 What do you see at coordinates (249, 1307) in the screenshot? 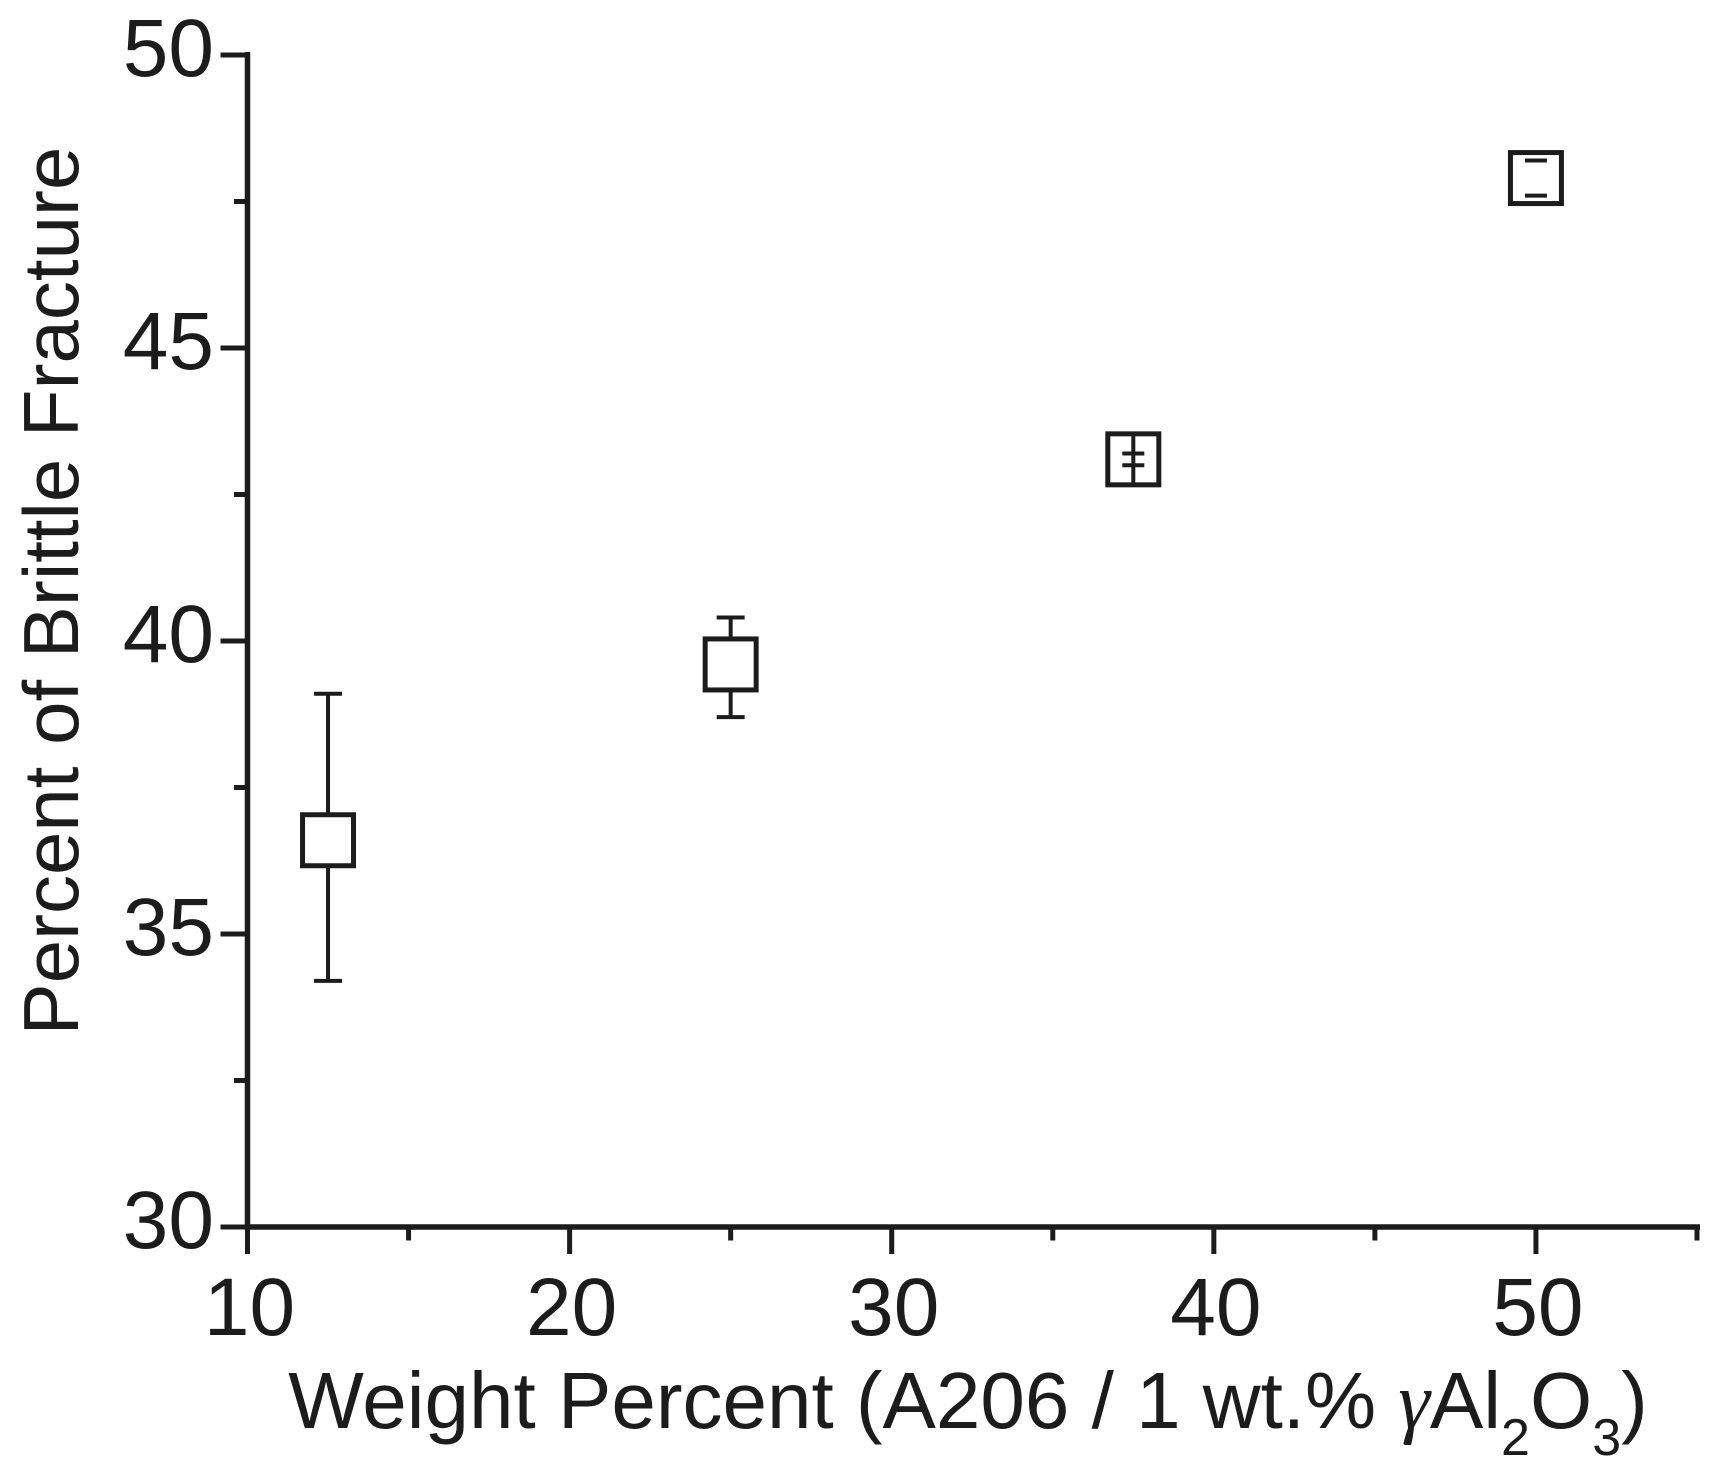
I see `x-tick-label: 10` at bounding box center [249, 1307].